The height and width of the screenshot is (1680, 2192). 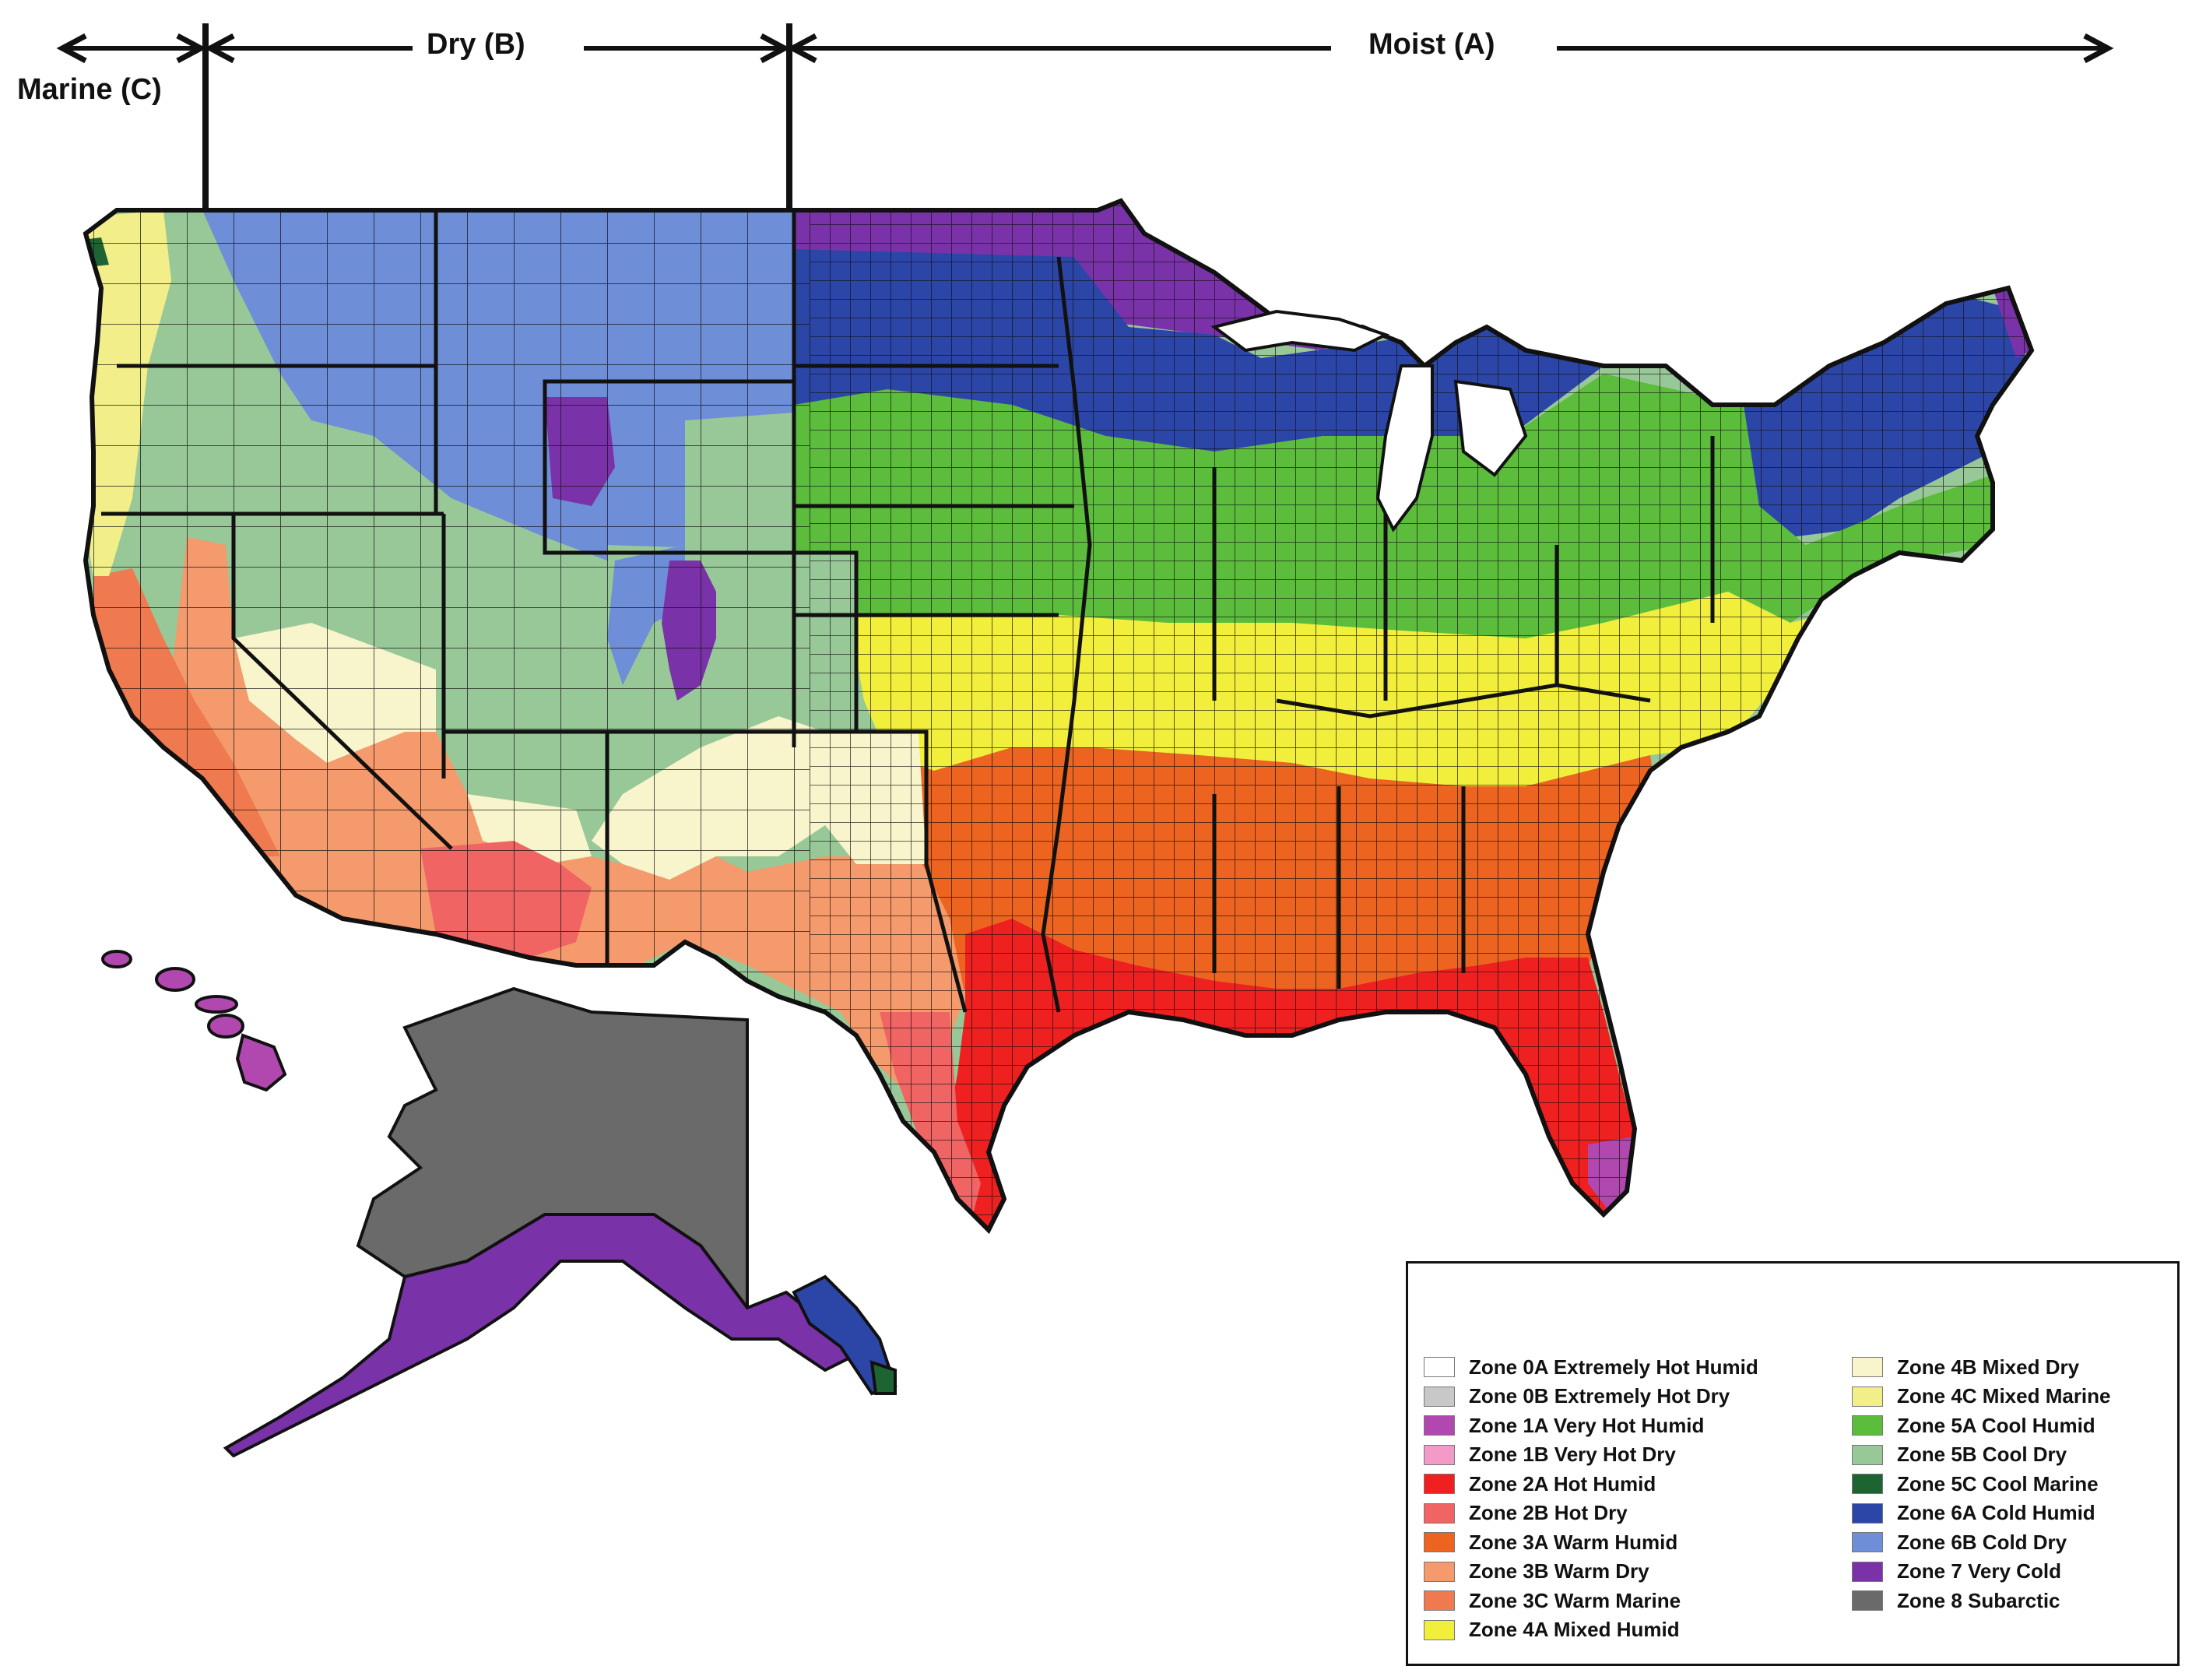 What do you see at coordinates (1996, 1513) in the screenshot?
I see `legend-label: Zone 6A Cold Humid` at bounding box center [1996, 1513].